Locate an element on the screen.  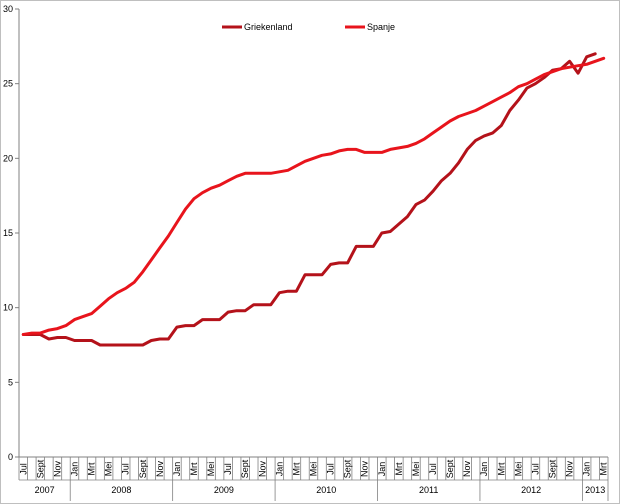
year-label: 2009 is located at coordinates (224, 490).